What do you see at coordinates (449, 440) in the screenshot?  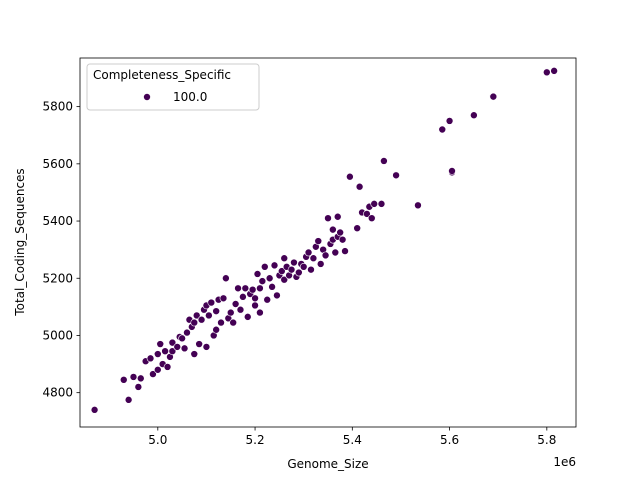 I see `x-tick-label: 5.6` at bounding box center [449, 440].